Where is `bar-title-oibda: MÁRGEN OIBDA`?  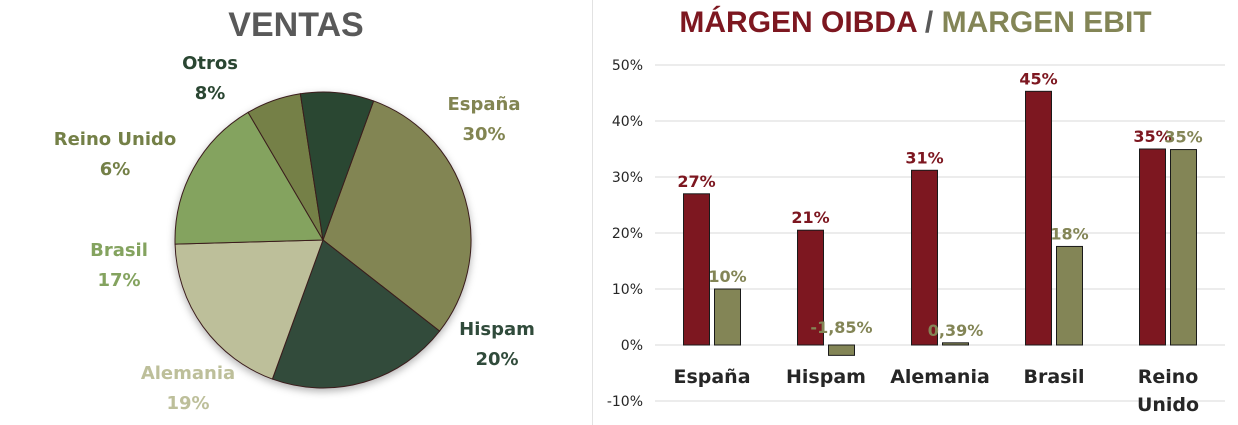 bar-title-oibda: MÁRGEN OIBDA is located at coordinates (798, 22).